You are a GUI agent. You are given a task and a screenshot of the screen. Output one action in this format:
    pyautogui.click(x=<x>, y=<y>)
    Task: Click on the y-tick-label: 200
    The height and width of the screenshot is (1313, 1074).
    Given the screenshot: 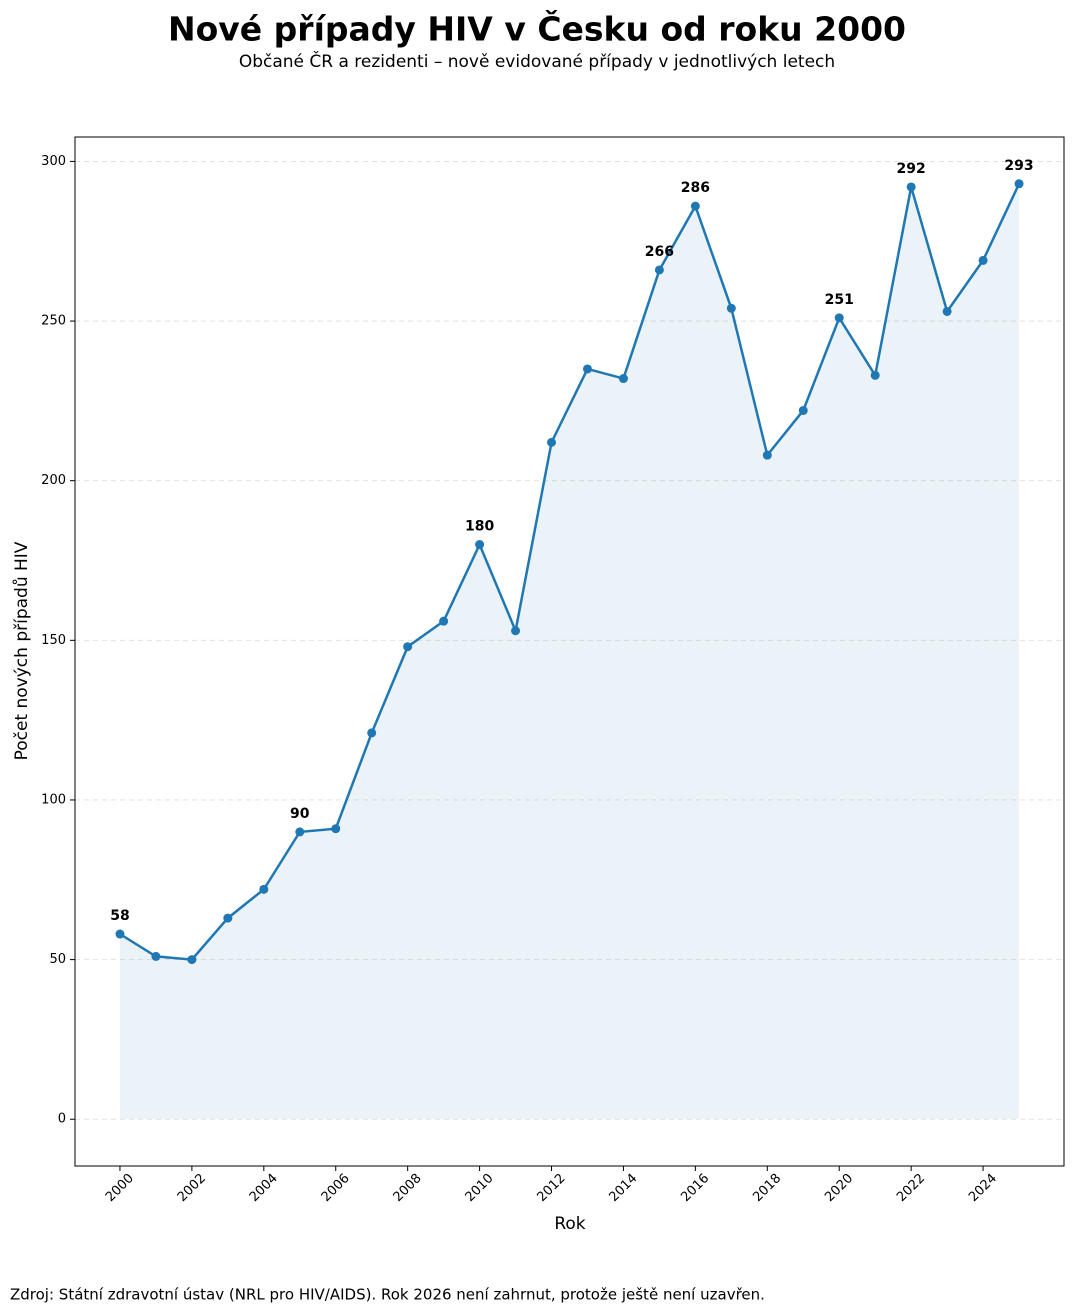 What is the action you would take?
    pyautogui.click(x=53, y=480)
    